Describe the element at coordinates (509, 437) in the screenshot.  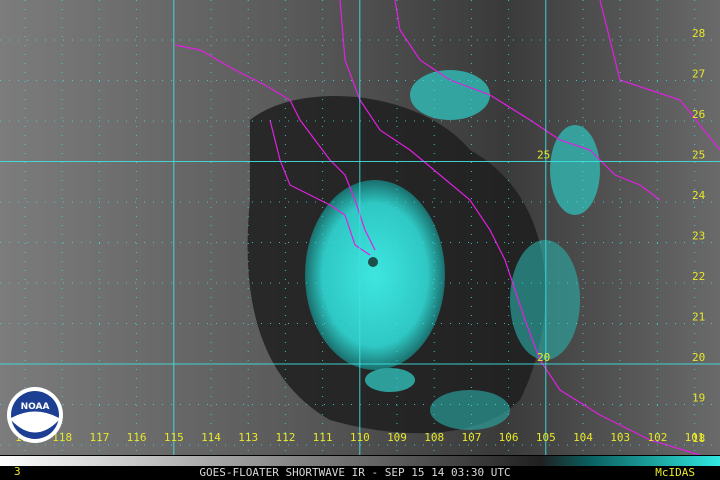
I see `longitude-label: 106` at that location.